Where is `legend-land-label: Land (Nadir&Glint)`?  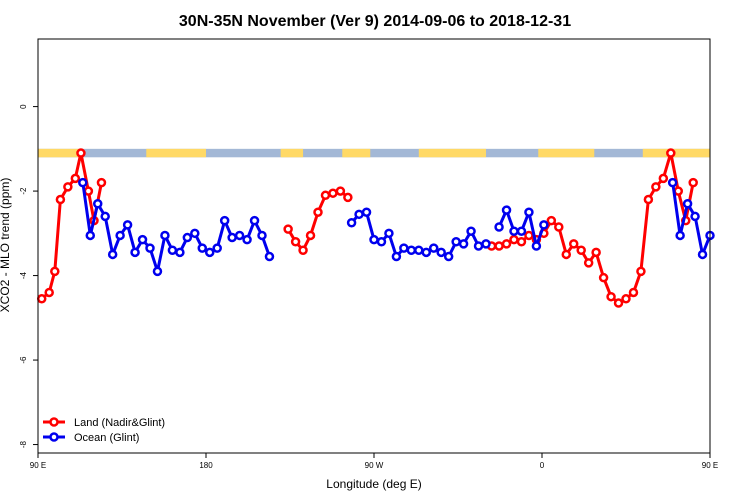
legend-land-label: Land (Nadir&Glint) is located at coordinates (119, 423).